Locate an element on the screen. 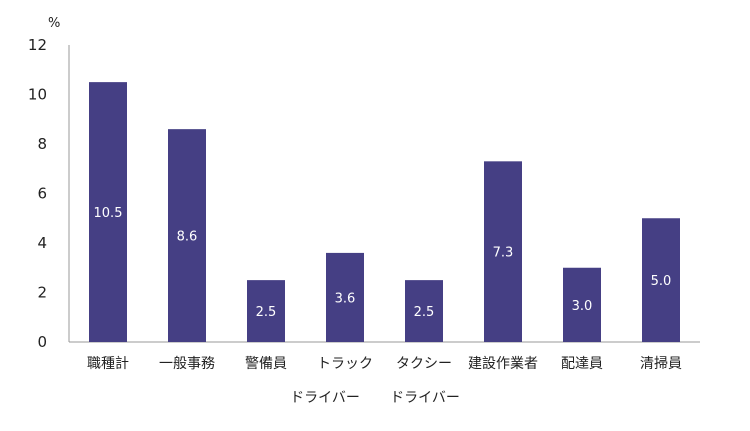 This screenshot has height=431, width=750. category-label: 配達員 is located at coordinates (582, 364).